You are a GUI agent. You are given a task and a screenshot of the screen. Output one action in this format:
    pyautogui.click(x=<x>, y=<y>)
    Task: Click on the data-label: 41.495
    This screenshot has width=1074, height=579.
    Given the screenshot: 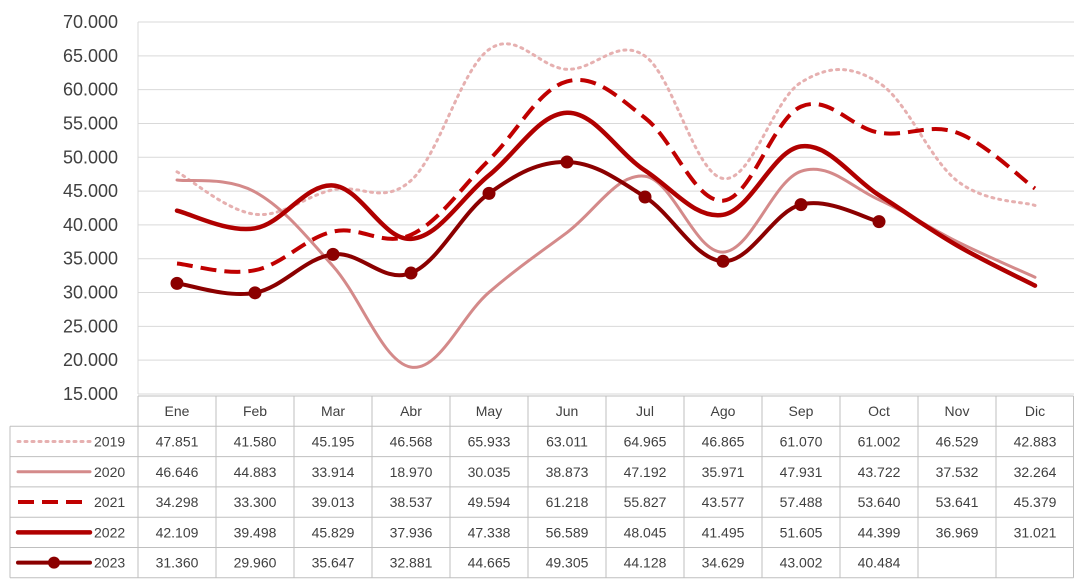 What is the action you would take?
    pyautogui.click(x=723, y=532)
    